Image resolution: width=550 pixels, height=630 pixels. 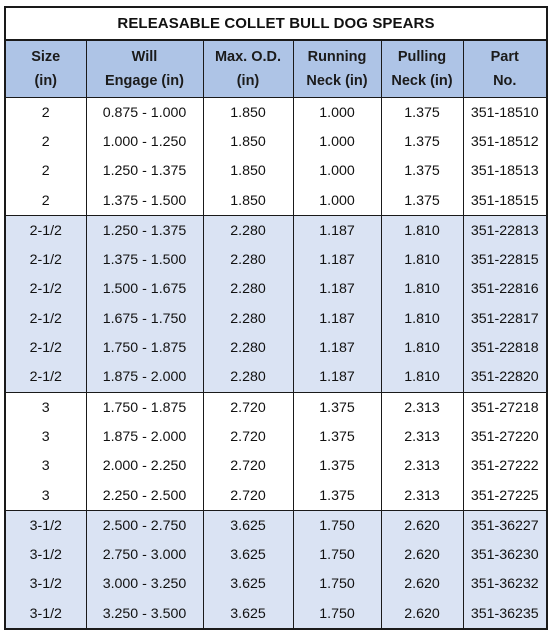 What do you see at coordinates (144, 289) in the screenshot?
I see `cell-will-engage: 1.500 - 1.675` at bounding box center [144, 289].